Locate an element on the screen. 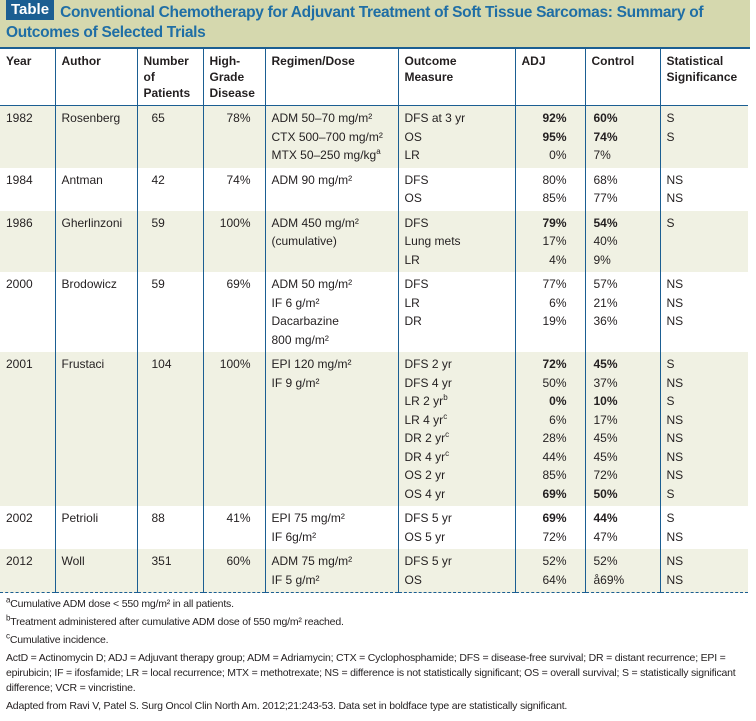  outcome-text: DR 2 yr is located at coordinates (425, 438).